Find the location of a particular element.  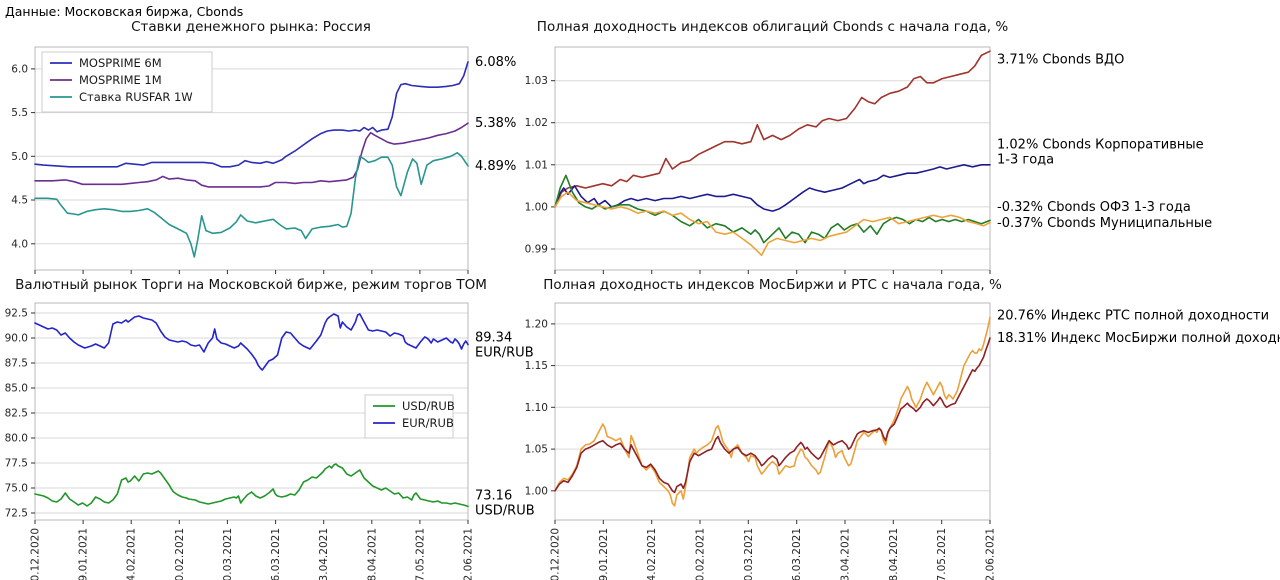

y-tick-label: 5.5 is located at coordinates (19, 113).